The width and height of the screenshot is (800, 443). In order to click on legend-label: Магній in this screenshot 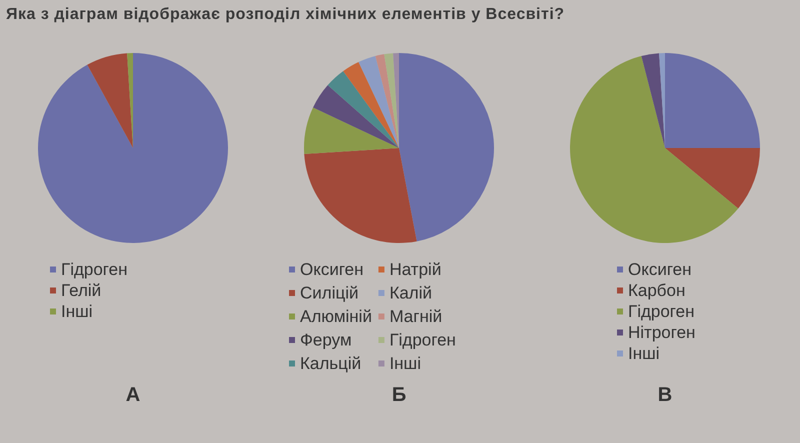, I will do `click(415, 316)`.